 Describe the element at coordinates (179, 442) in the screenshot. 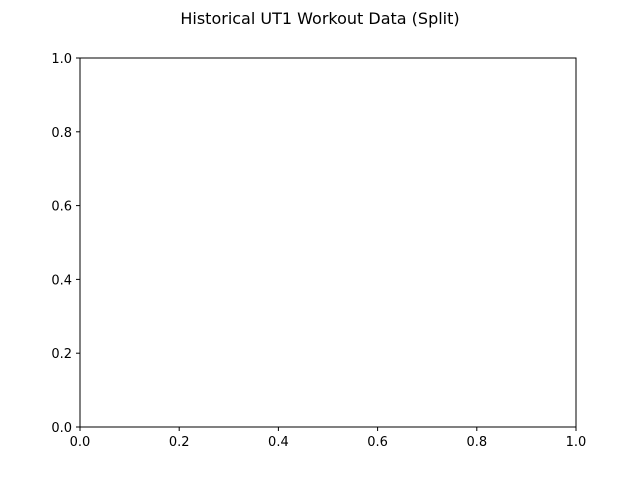

I see `x-tick-label: 0.2` at that location.